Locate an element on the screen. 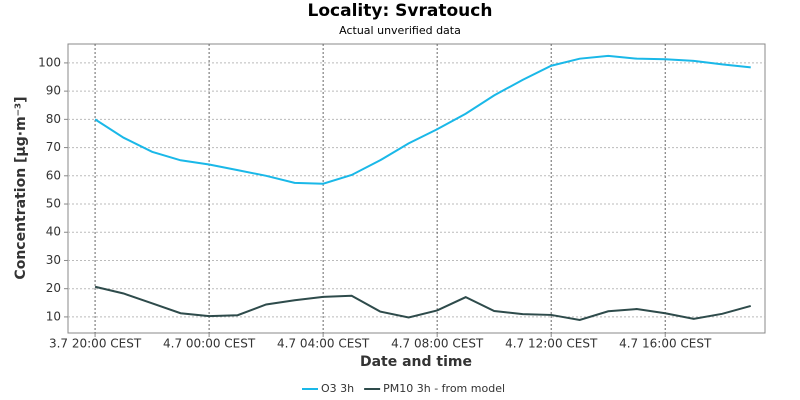 This screenshot has width=800, height=400. legend-label: PM10 3h - from model is located at coordinates (444, 388).